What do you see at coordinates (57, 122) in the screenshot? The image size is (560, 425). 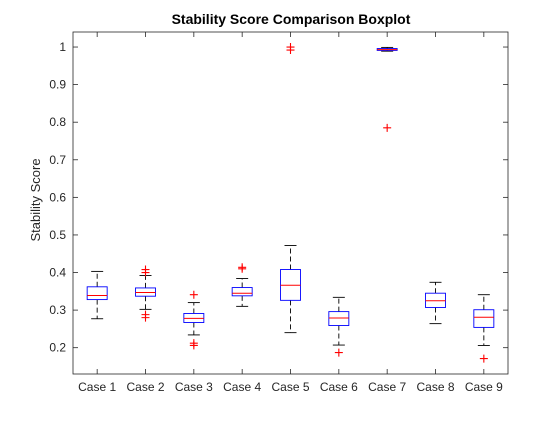 I see `y-tick-label: 0.8` at bounding box center [57, 122].